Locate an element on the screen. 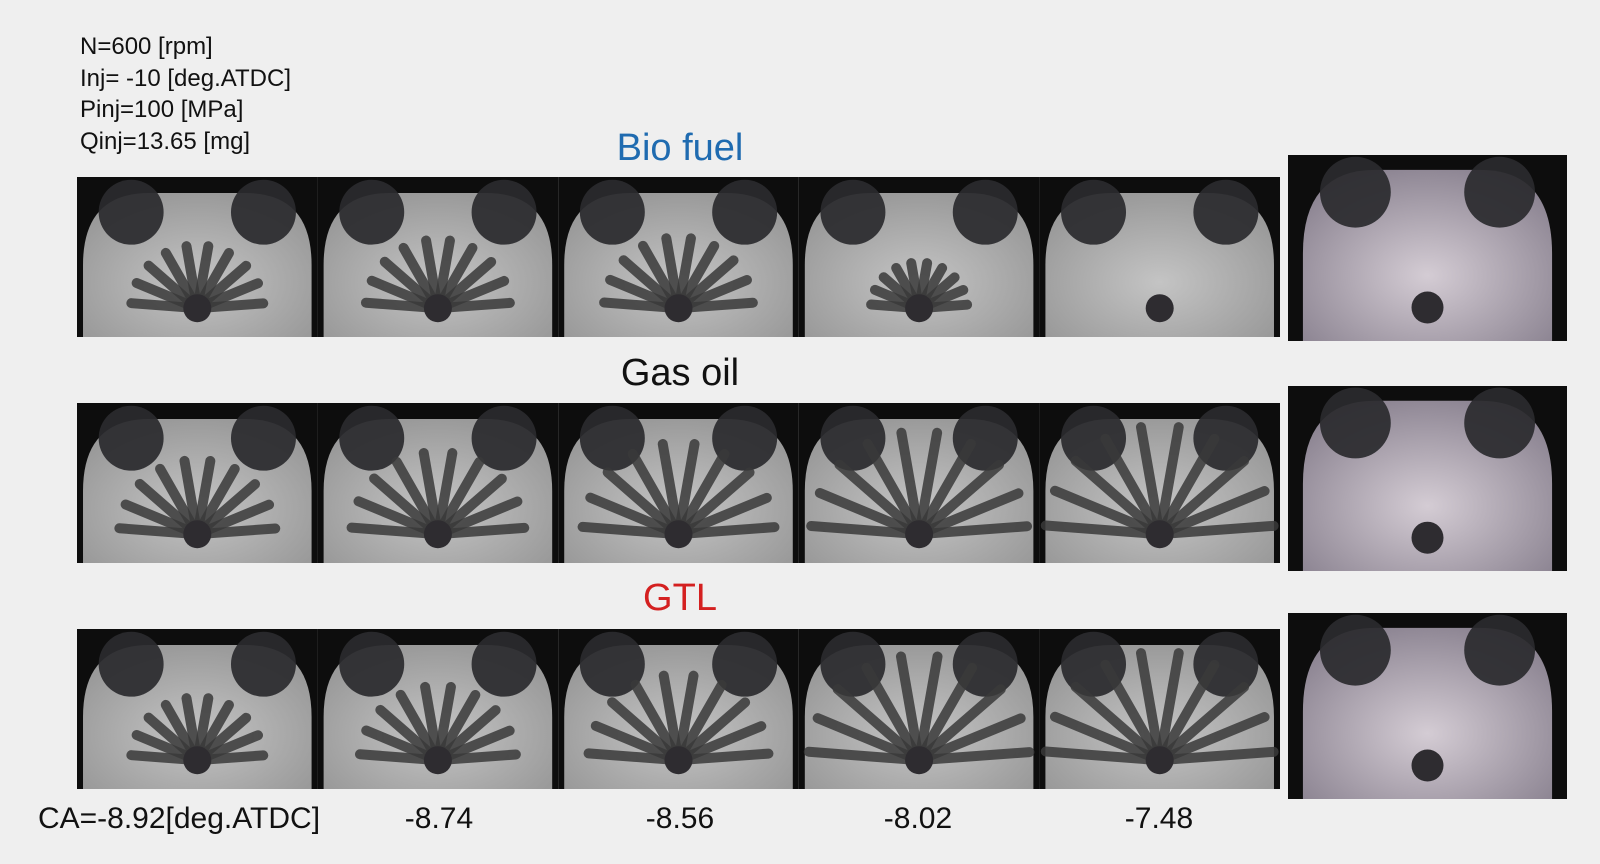 The width and height of the screenshot is (1600, 864). condition: Qinj=13.65 [mg] is located at coordinates (165, 141).